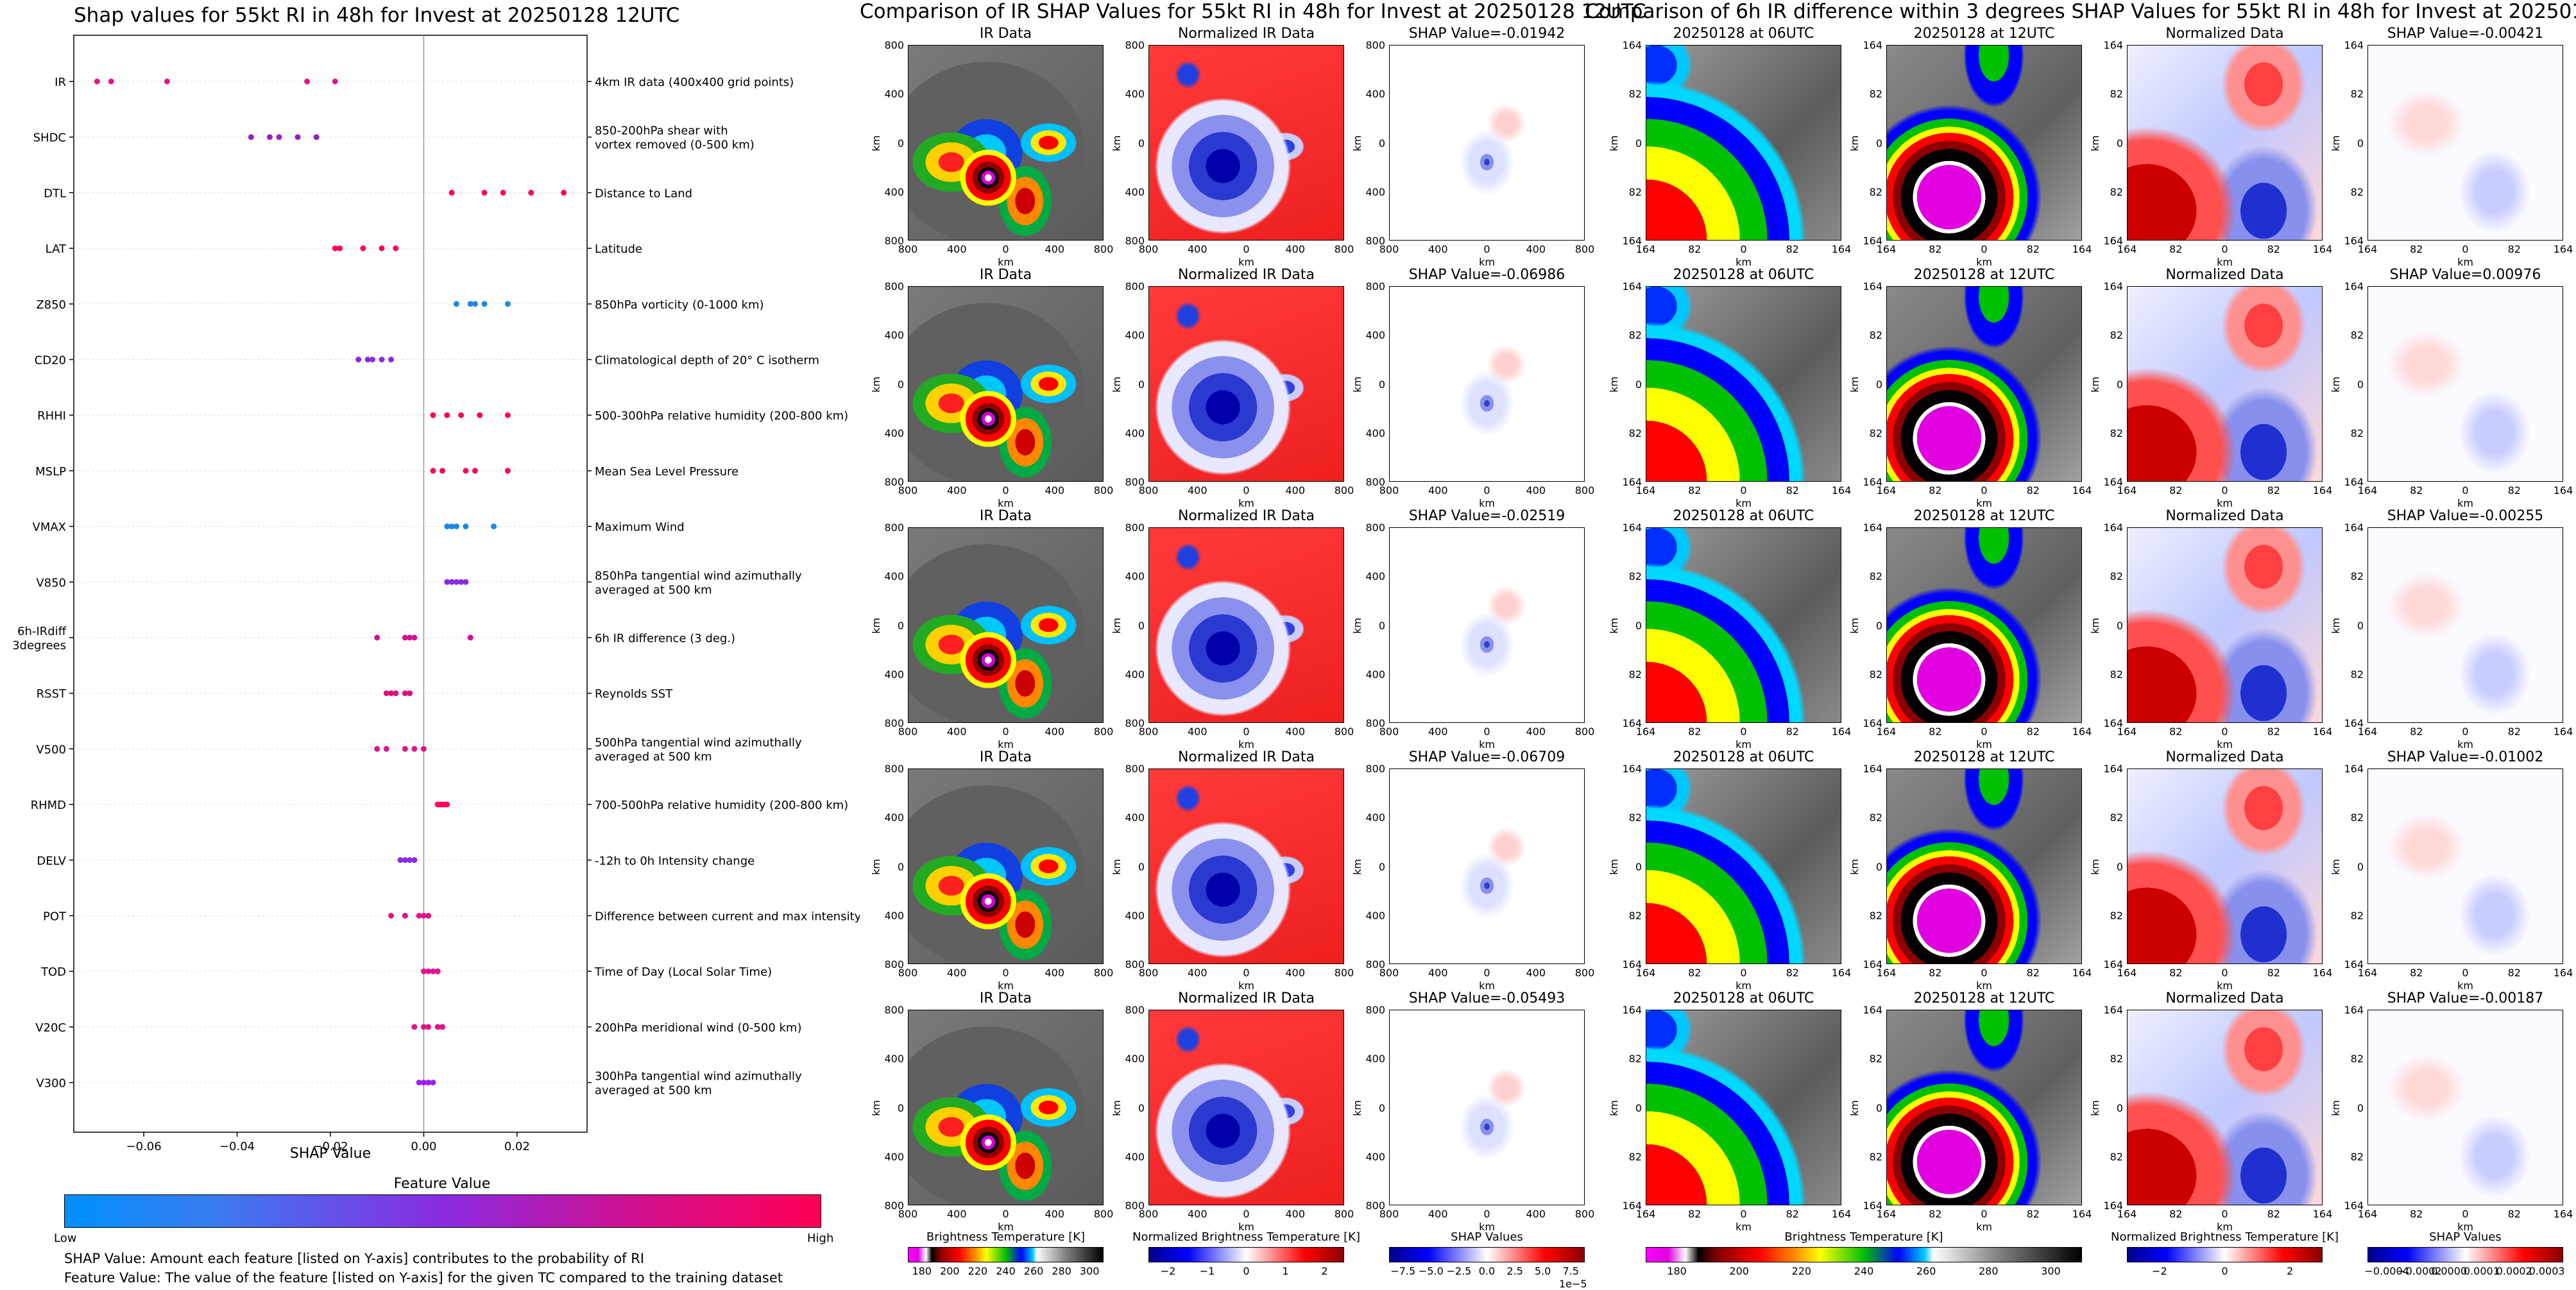 This screenshot has width=2576, height=1290. What do you see at coordinates (618, 249) in the screenshot?
I see `feature-description: Latitude` at bounding box center [618, 249].